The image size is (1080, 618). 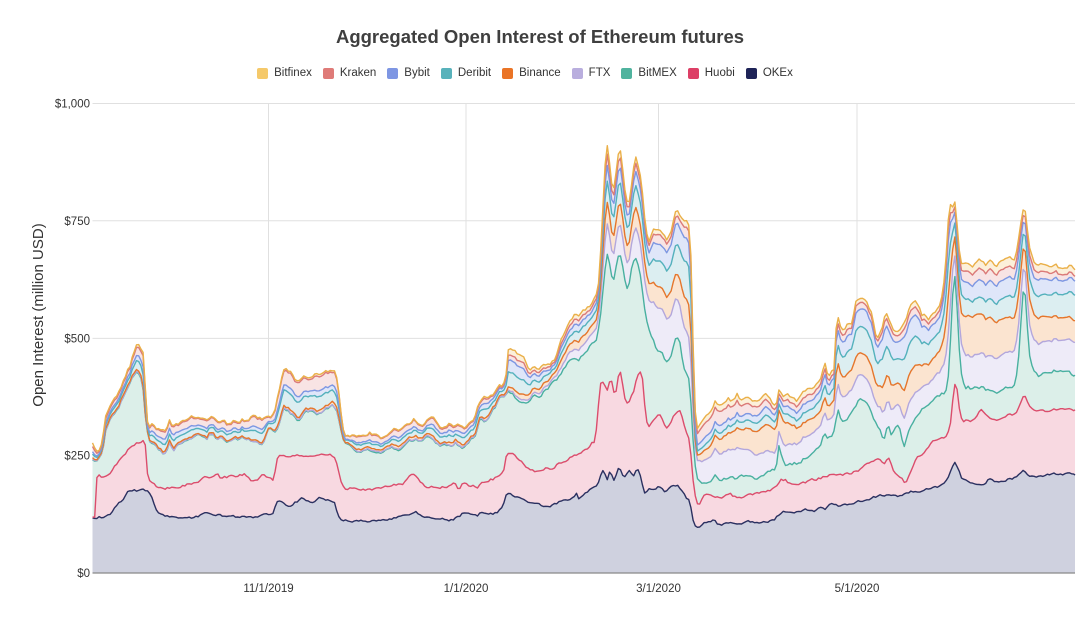 What do you see at coordinates (857, 589) in the screenshot?
I see `svg-text: 5/1/2020` at bounding box center [857, 589].